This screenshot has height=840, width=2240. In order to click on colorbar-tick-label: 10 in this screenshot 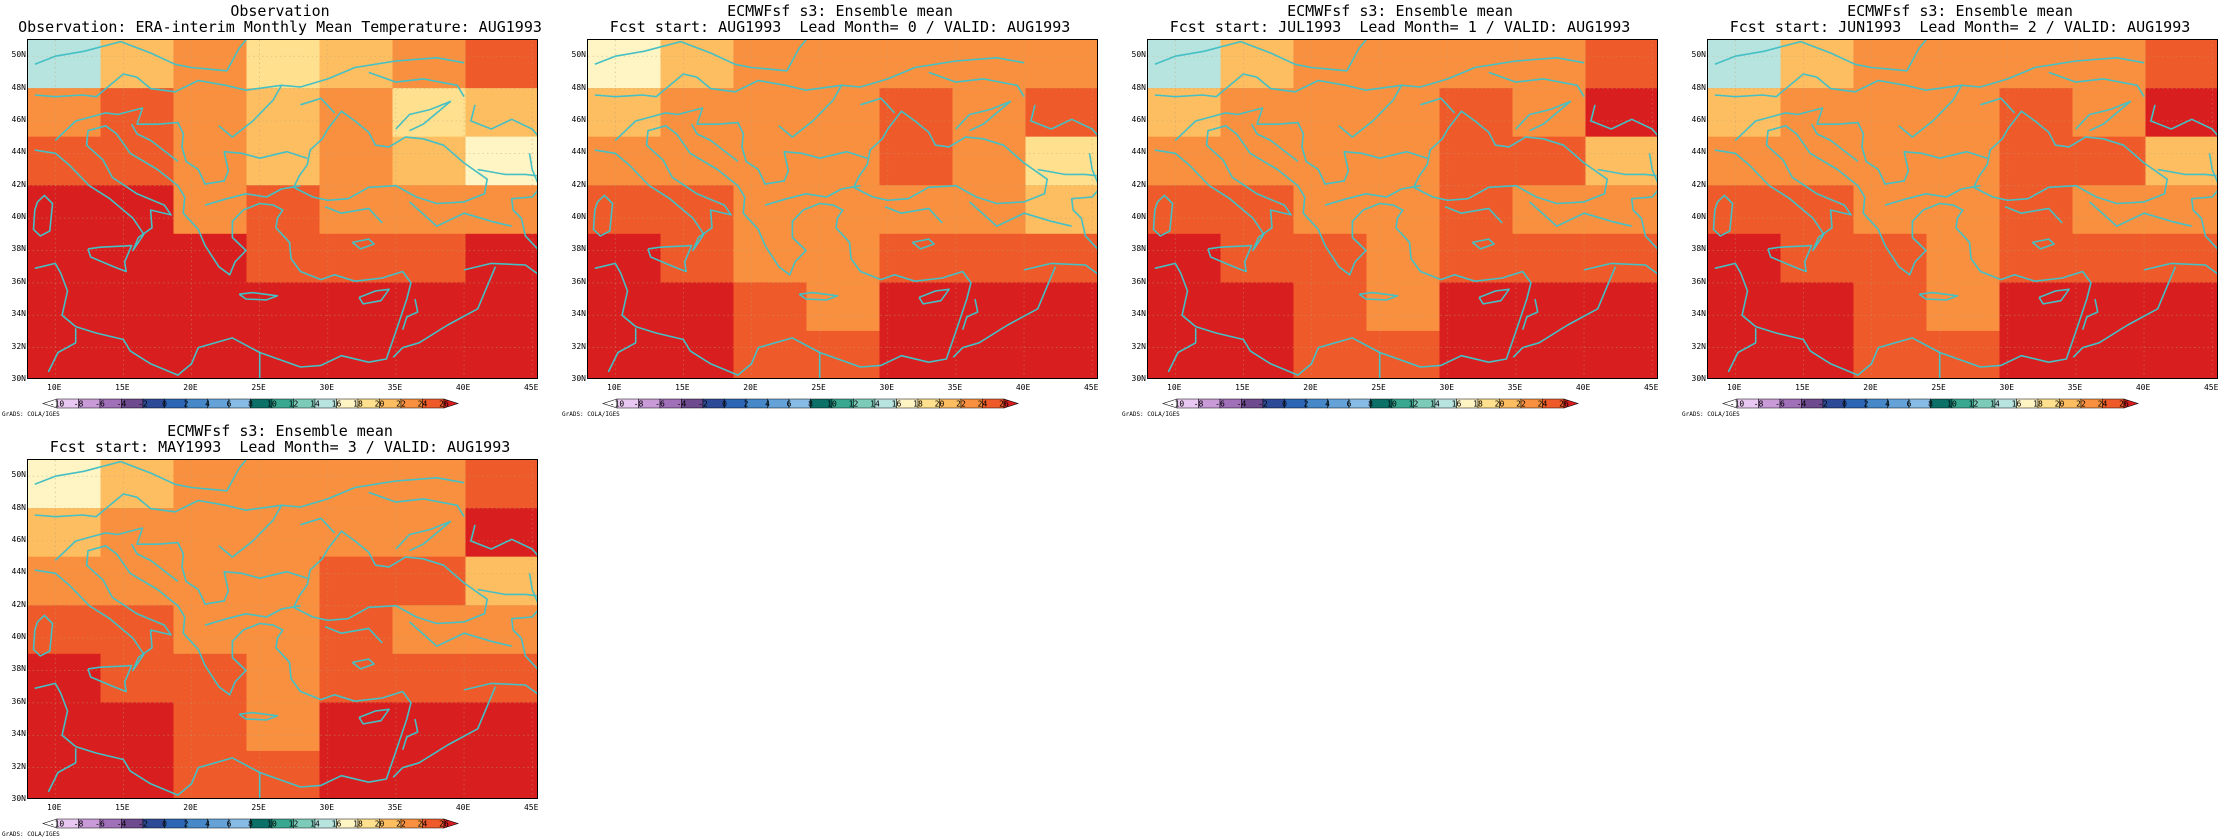, I will do `click(272, 824)`.